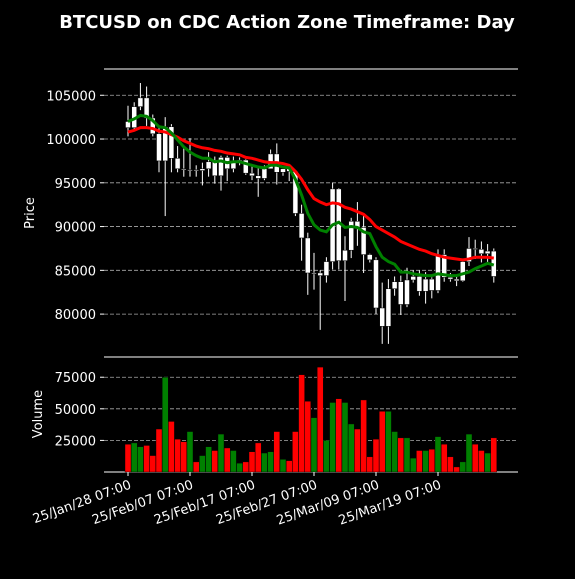  What do you see at coordinates (38, 414) in the screenshot?
I see `volume-axis-label: Volume` at bounding box center [38, 414].